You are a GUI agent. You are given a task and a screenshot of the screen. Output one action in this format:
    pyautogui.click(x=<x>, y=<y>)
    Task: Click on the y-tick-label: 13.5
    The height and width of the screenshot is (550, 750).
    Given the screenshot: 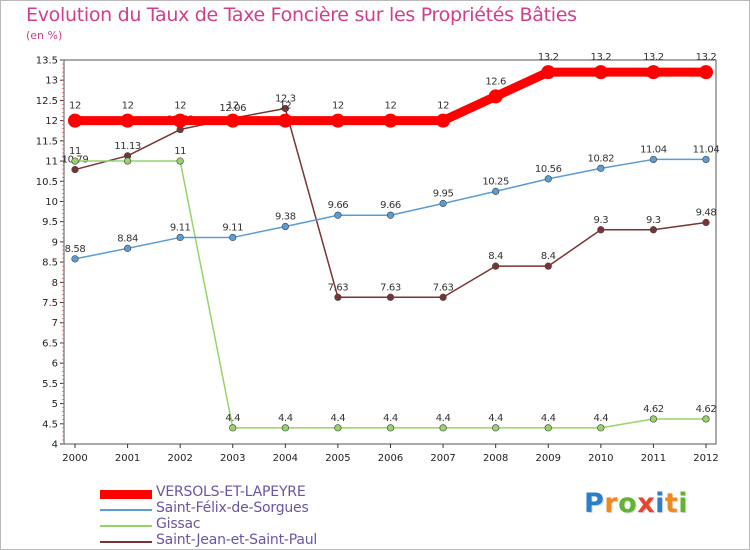 What is the action you would take?
    pyautogui.click(x=47, y=61)
    